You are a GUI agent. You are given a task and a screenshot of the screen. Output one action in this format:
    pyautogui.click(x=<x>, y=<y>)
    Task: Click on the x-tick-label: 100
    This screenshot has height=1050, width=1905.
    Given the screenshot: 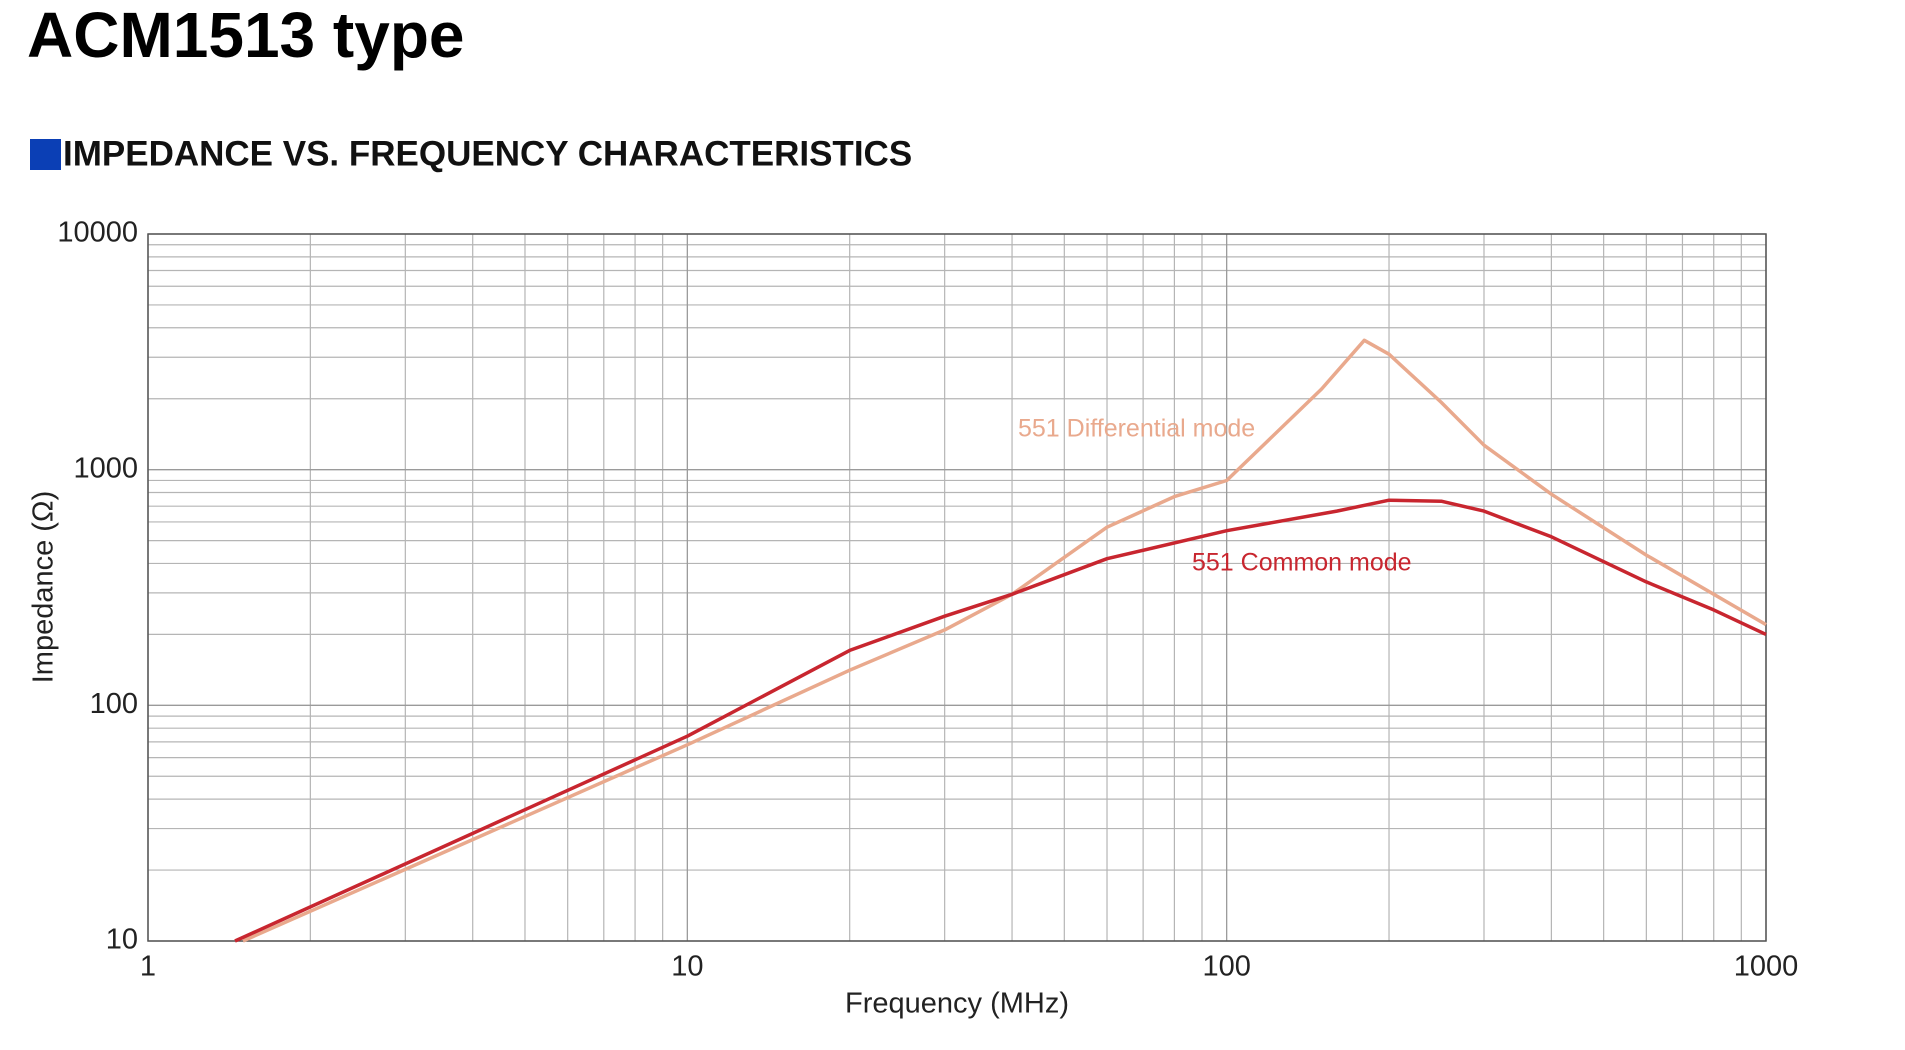 What is the action you would take?
    pyautogui.click(x=1226, y=967)
    